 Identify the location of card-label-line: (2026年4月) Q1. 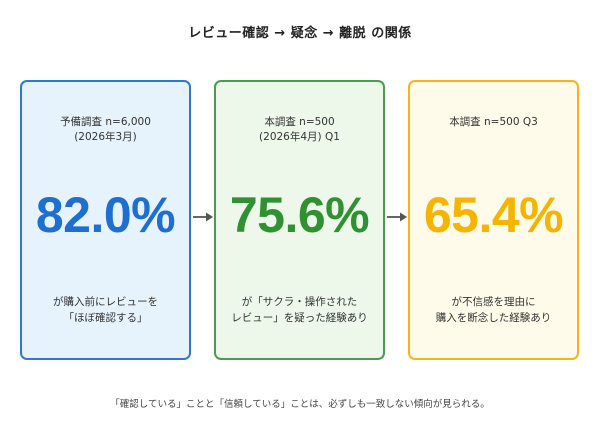
(299, 137).